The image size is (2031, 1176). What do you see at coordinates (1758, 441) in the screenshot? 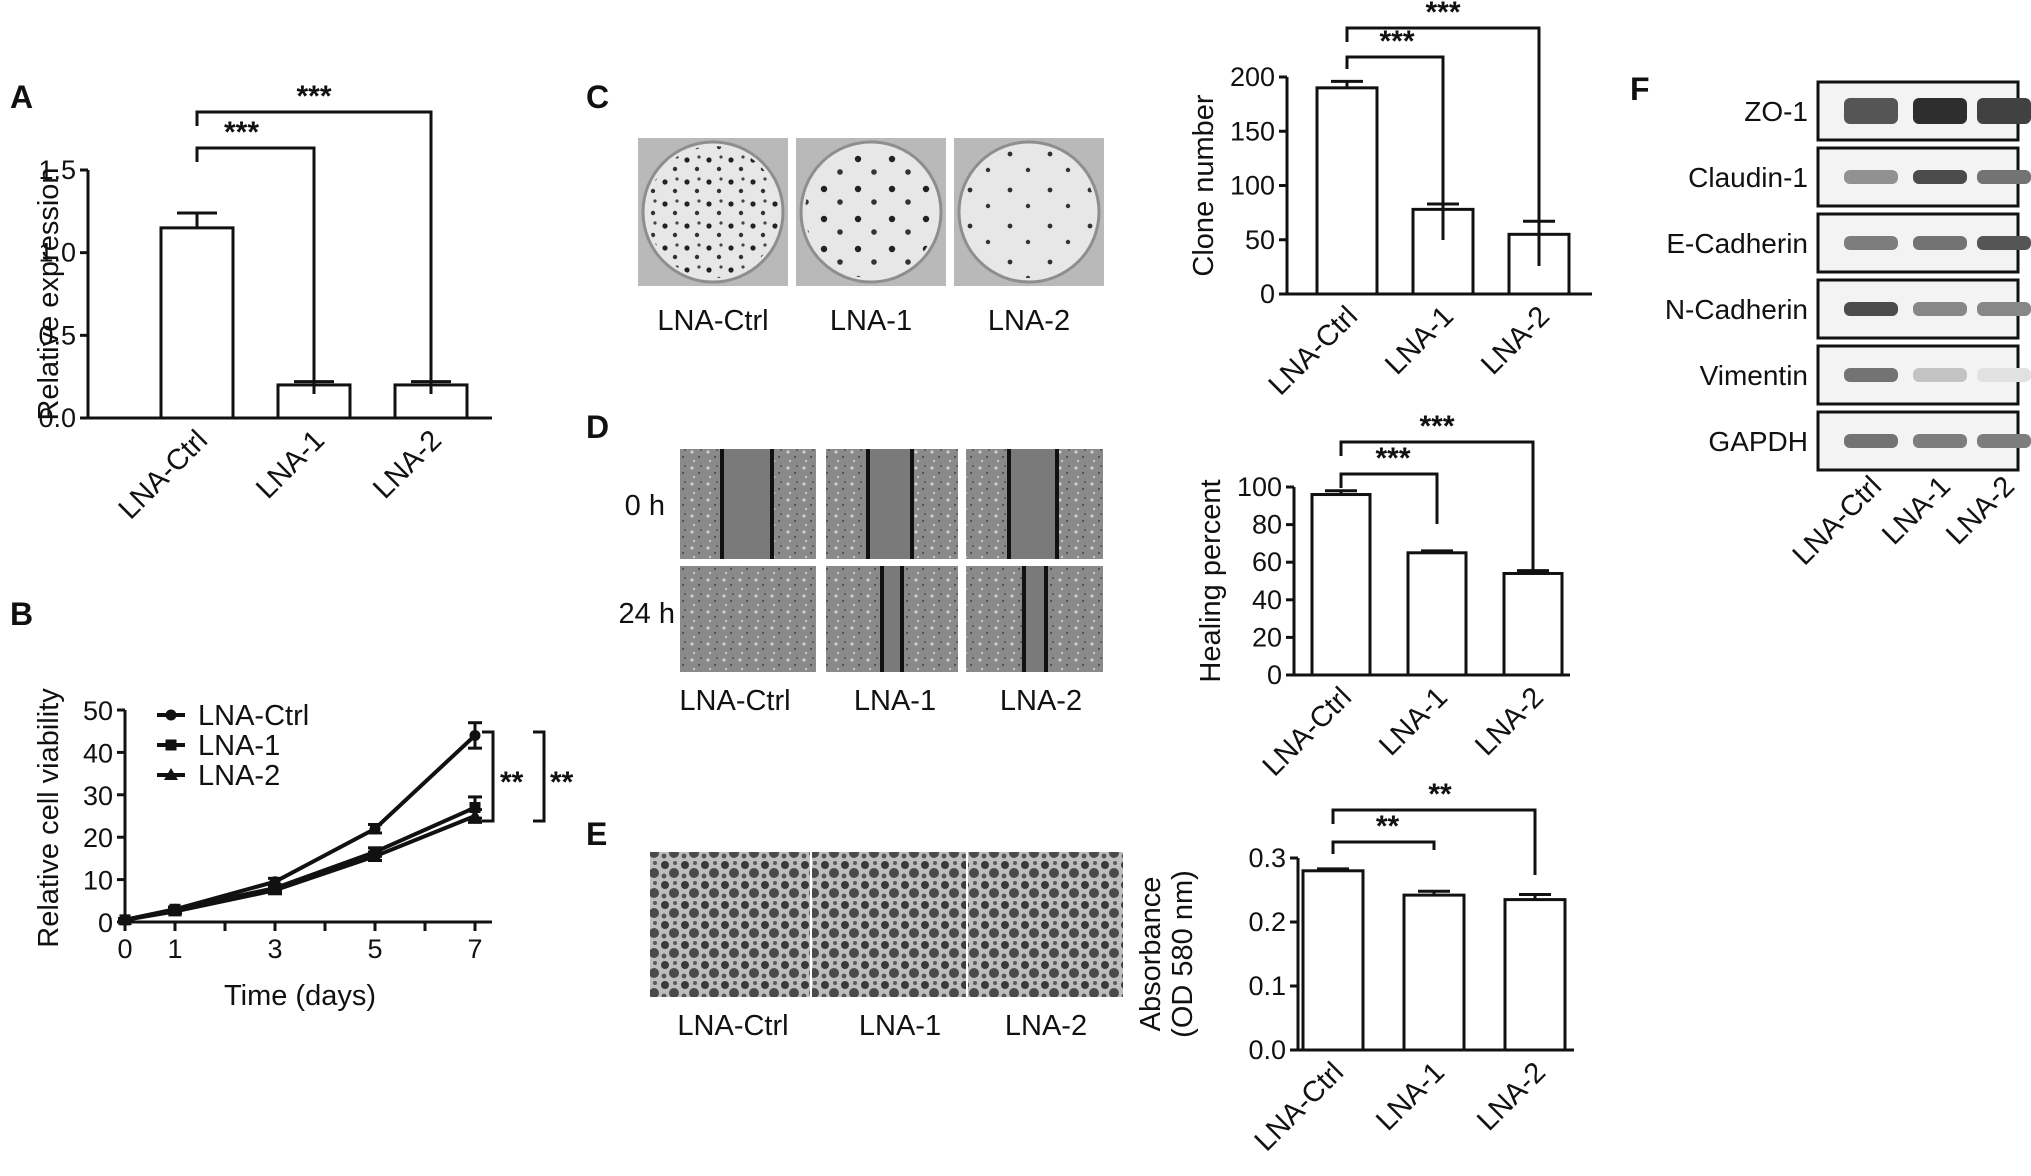
I see `protein-label: GAPDH` at bounding box center [1758, 441].